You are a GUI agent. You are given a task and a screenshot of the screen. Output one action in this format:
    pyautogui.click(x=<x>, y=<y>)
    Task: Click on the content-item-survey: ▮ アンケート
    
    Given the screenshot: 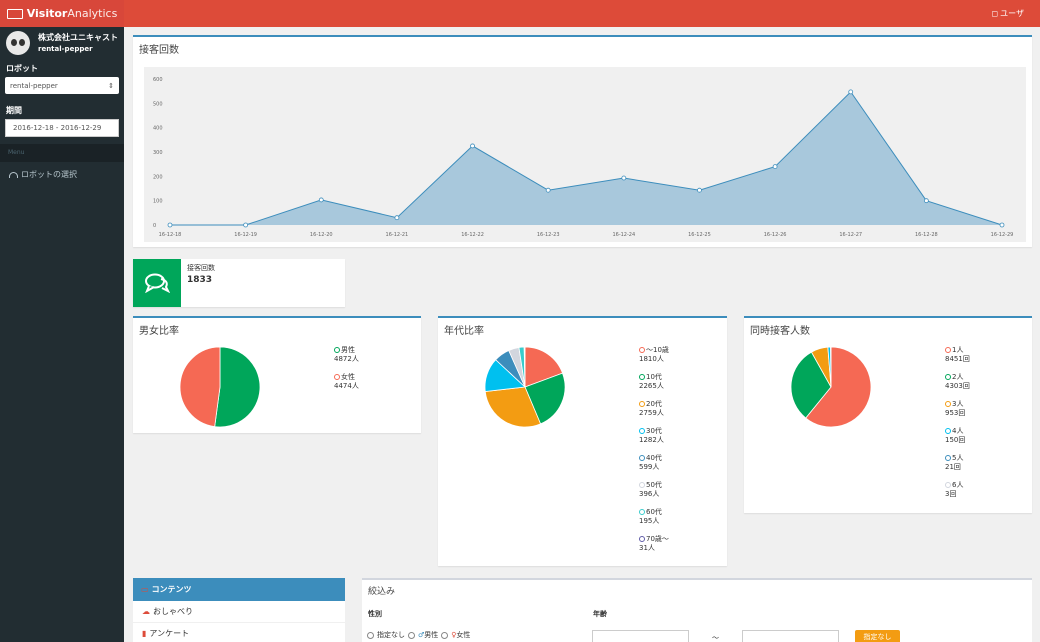 What is the action you would take?
    pyautogui.click(x=239, y=632)
    